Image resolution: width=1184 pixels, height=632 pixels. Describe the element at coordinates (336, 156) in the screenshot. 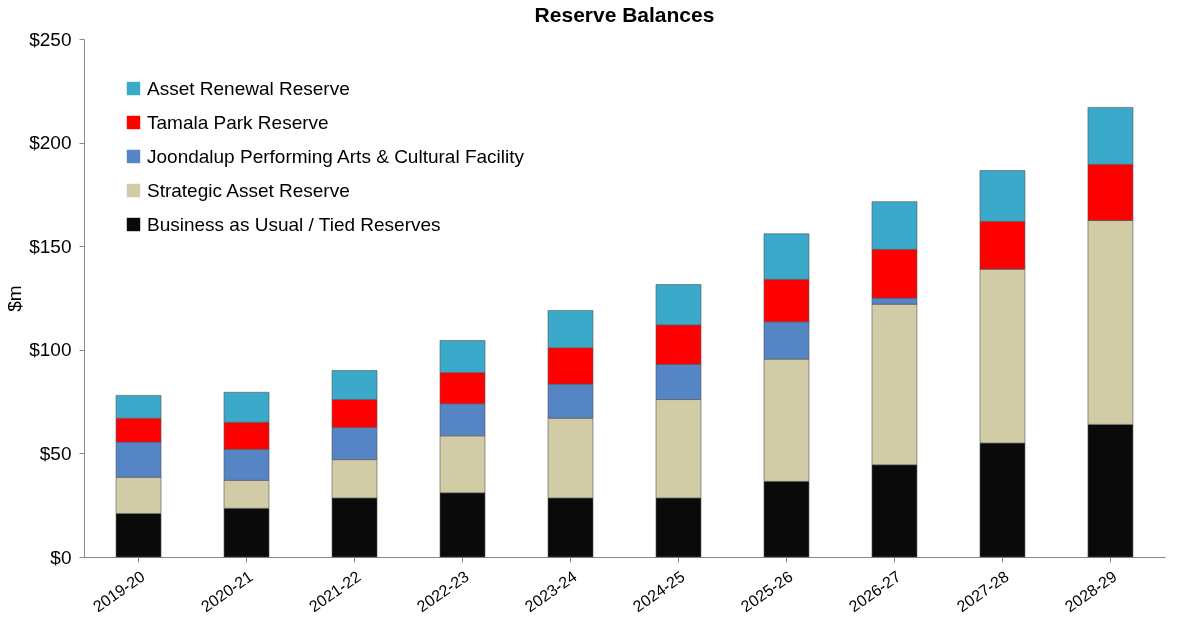

I see `legend-label: Joondalup Performing Arts & Cultural Facility` at that location.